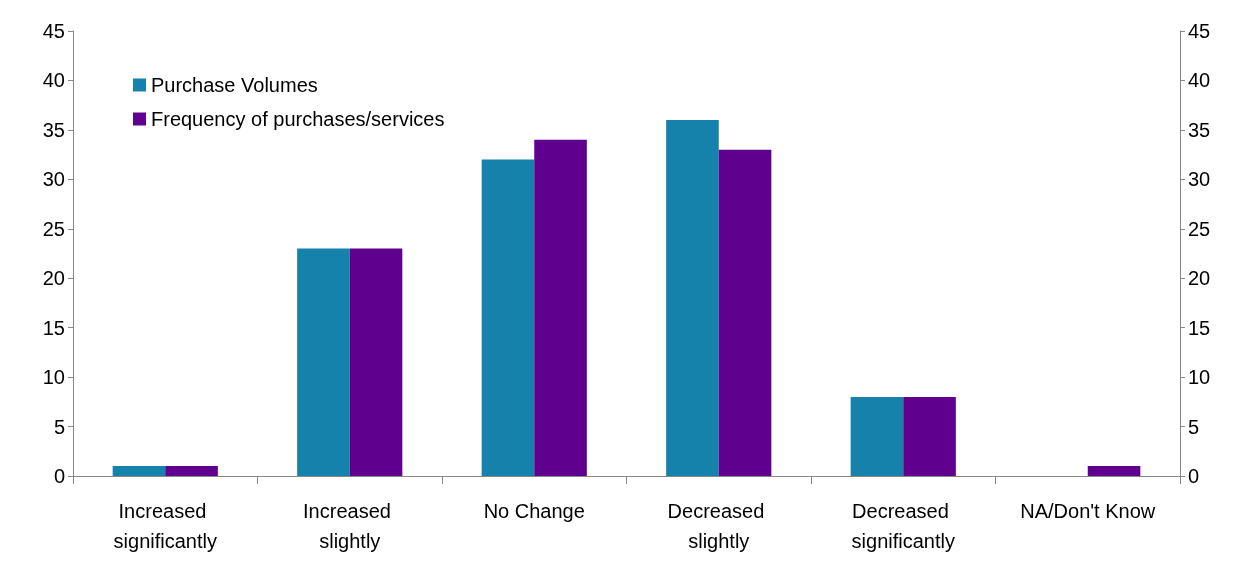 This screenshot has height=564, width=1242. What do you see at coordinates (234, 85) in the screenshot?
I see `legend-label: Purchase Volumes` at bounding box center [234, 85].